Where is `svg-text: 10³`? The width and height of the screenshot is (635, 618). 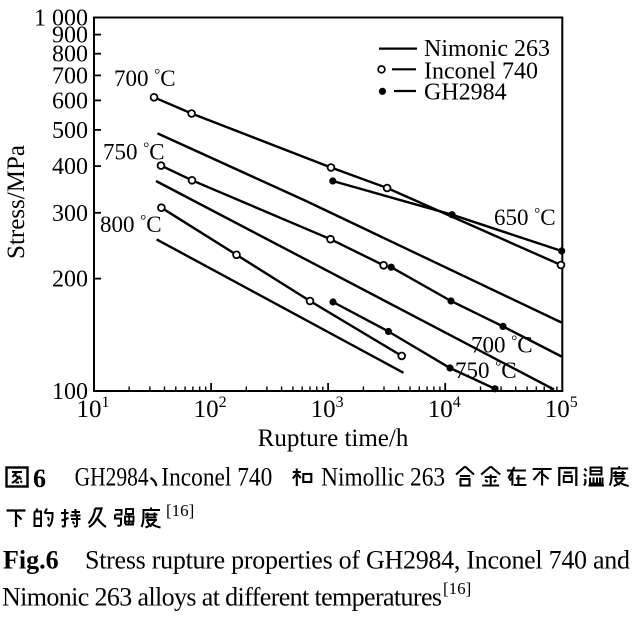 svg-text: 10³ is located at coordinates (327, 408).